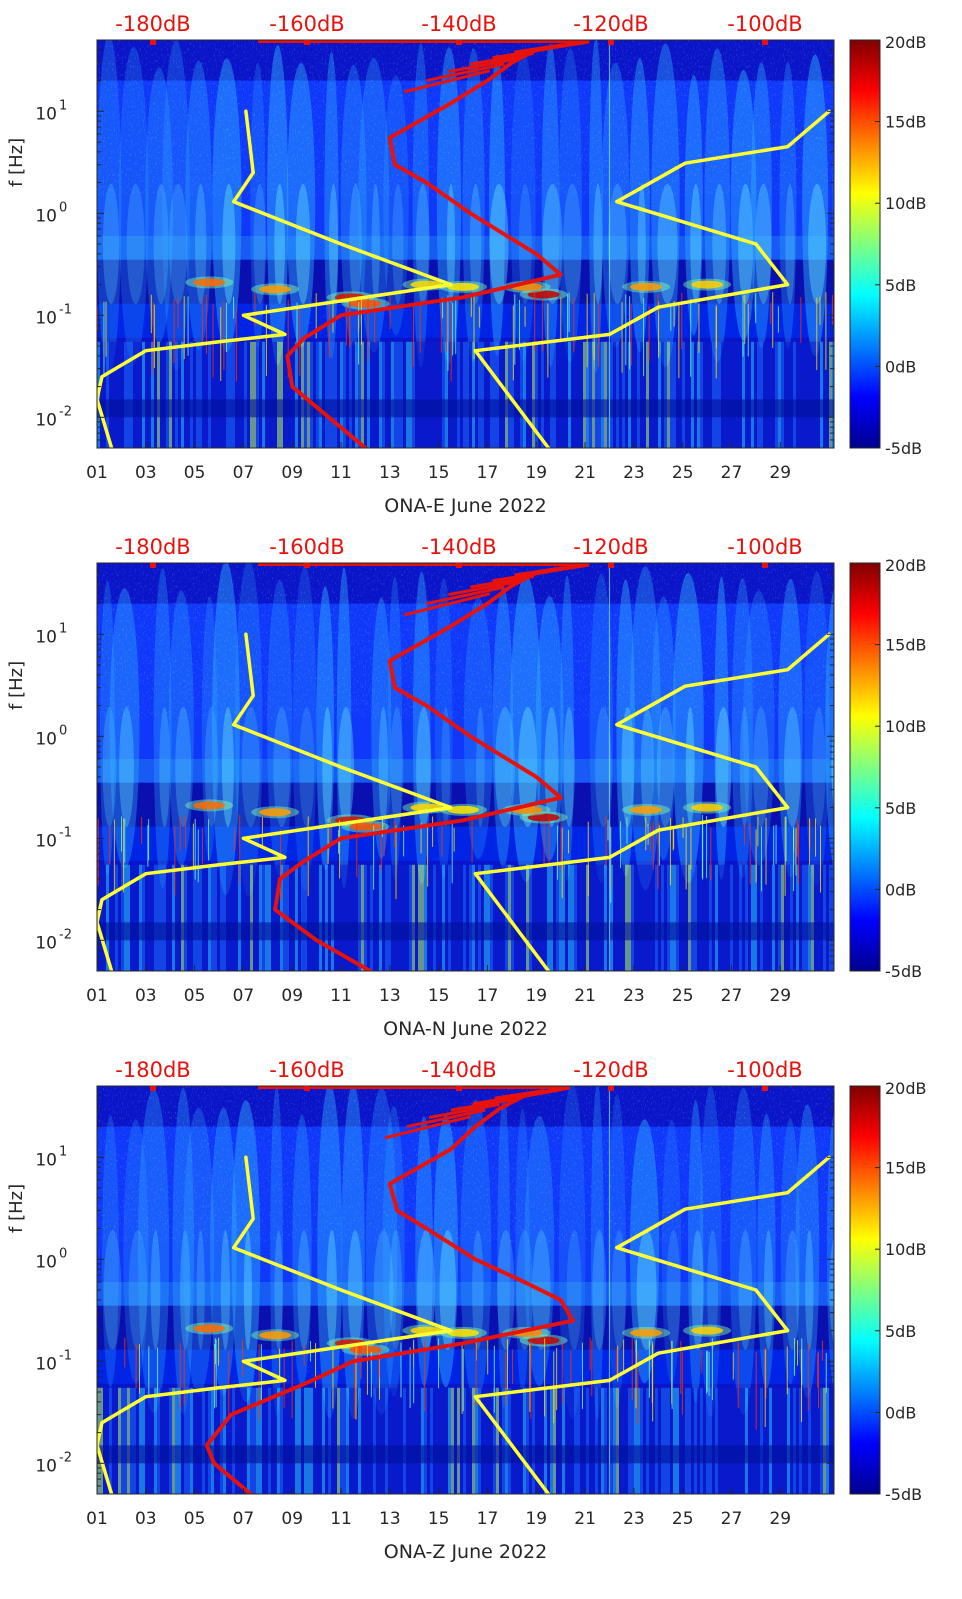  Describe the element at coordinates (536, 473) in the screenshot. I see `x-tick-label: 19` at that location.